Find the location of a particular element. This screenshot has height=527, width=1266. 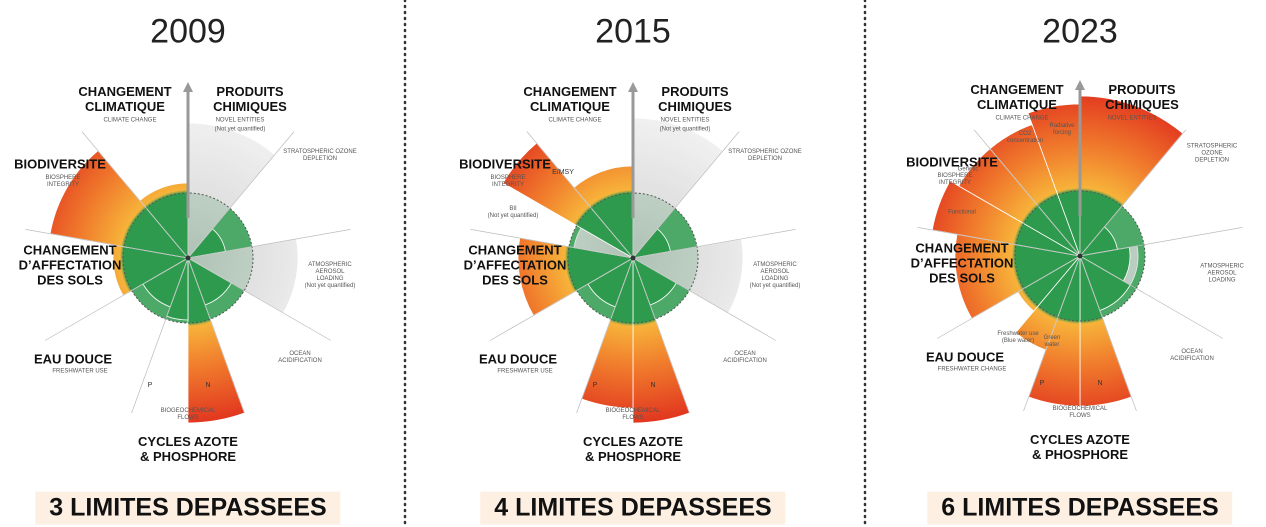

footer-label: 6 LIMITES DEPASSEES is located at coordinates (1080, 508).